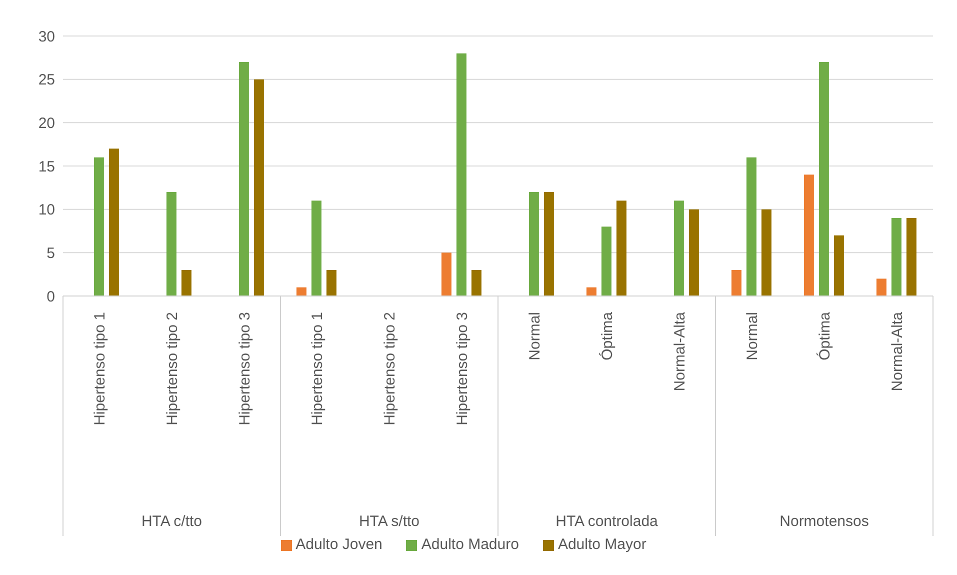 The image size is (957, 575). What do you see at coordinates (46, 123) in the screenshot?
I see `y-tick-label: 20` at bounding box center [46, 123].